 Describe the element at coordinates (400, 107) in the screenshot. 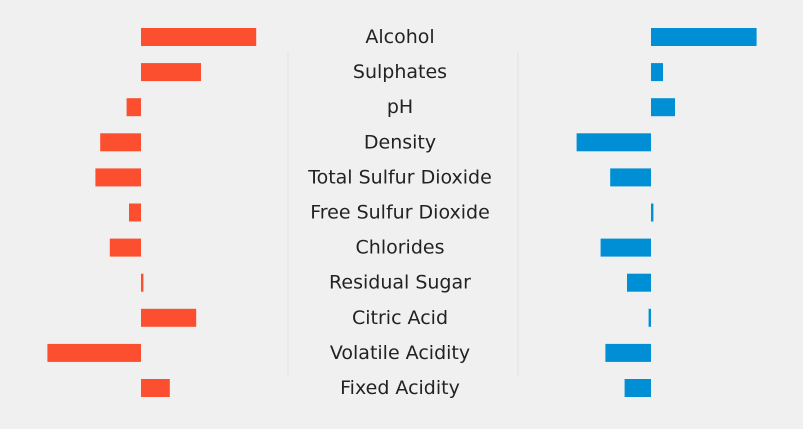

I see `category-label-ph: pH` at that location.